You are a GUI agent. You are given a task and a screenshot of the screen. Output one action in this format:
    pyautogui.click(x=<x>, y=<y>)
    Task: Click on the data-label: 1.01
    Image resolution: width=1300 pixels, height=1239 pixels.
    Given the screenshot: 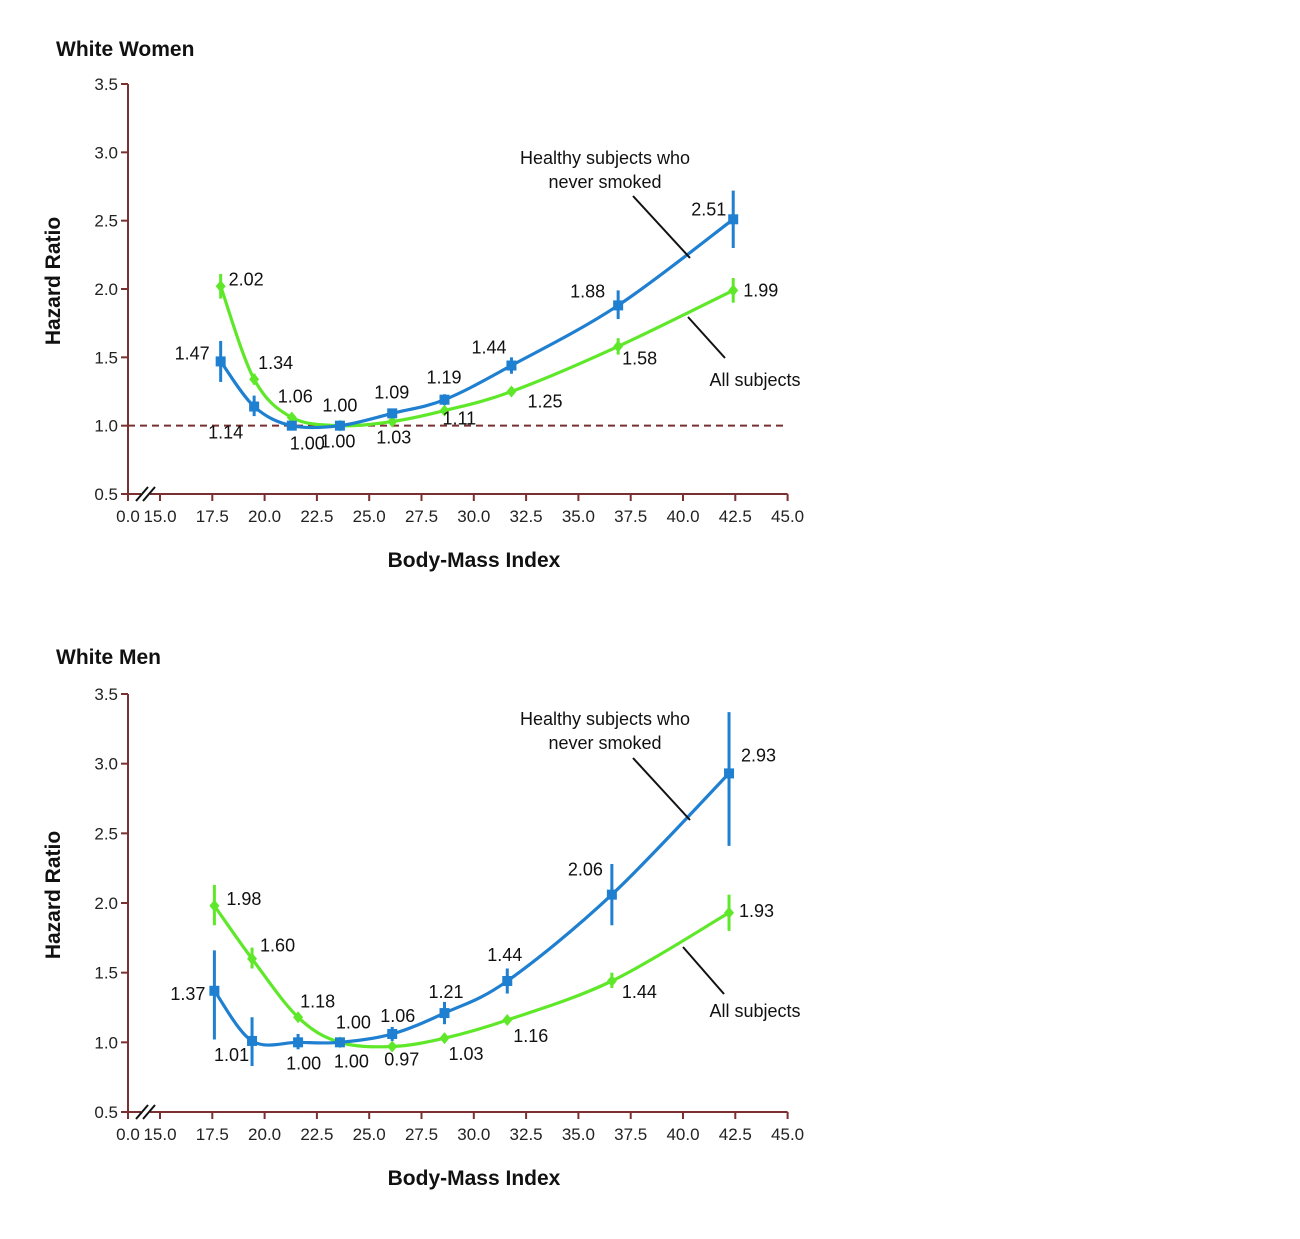 What is the action you would take?
    pyautogui.click(x=231, y=1055)
    